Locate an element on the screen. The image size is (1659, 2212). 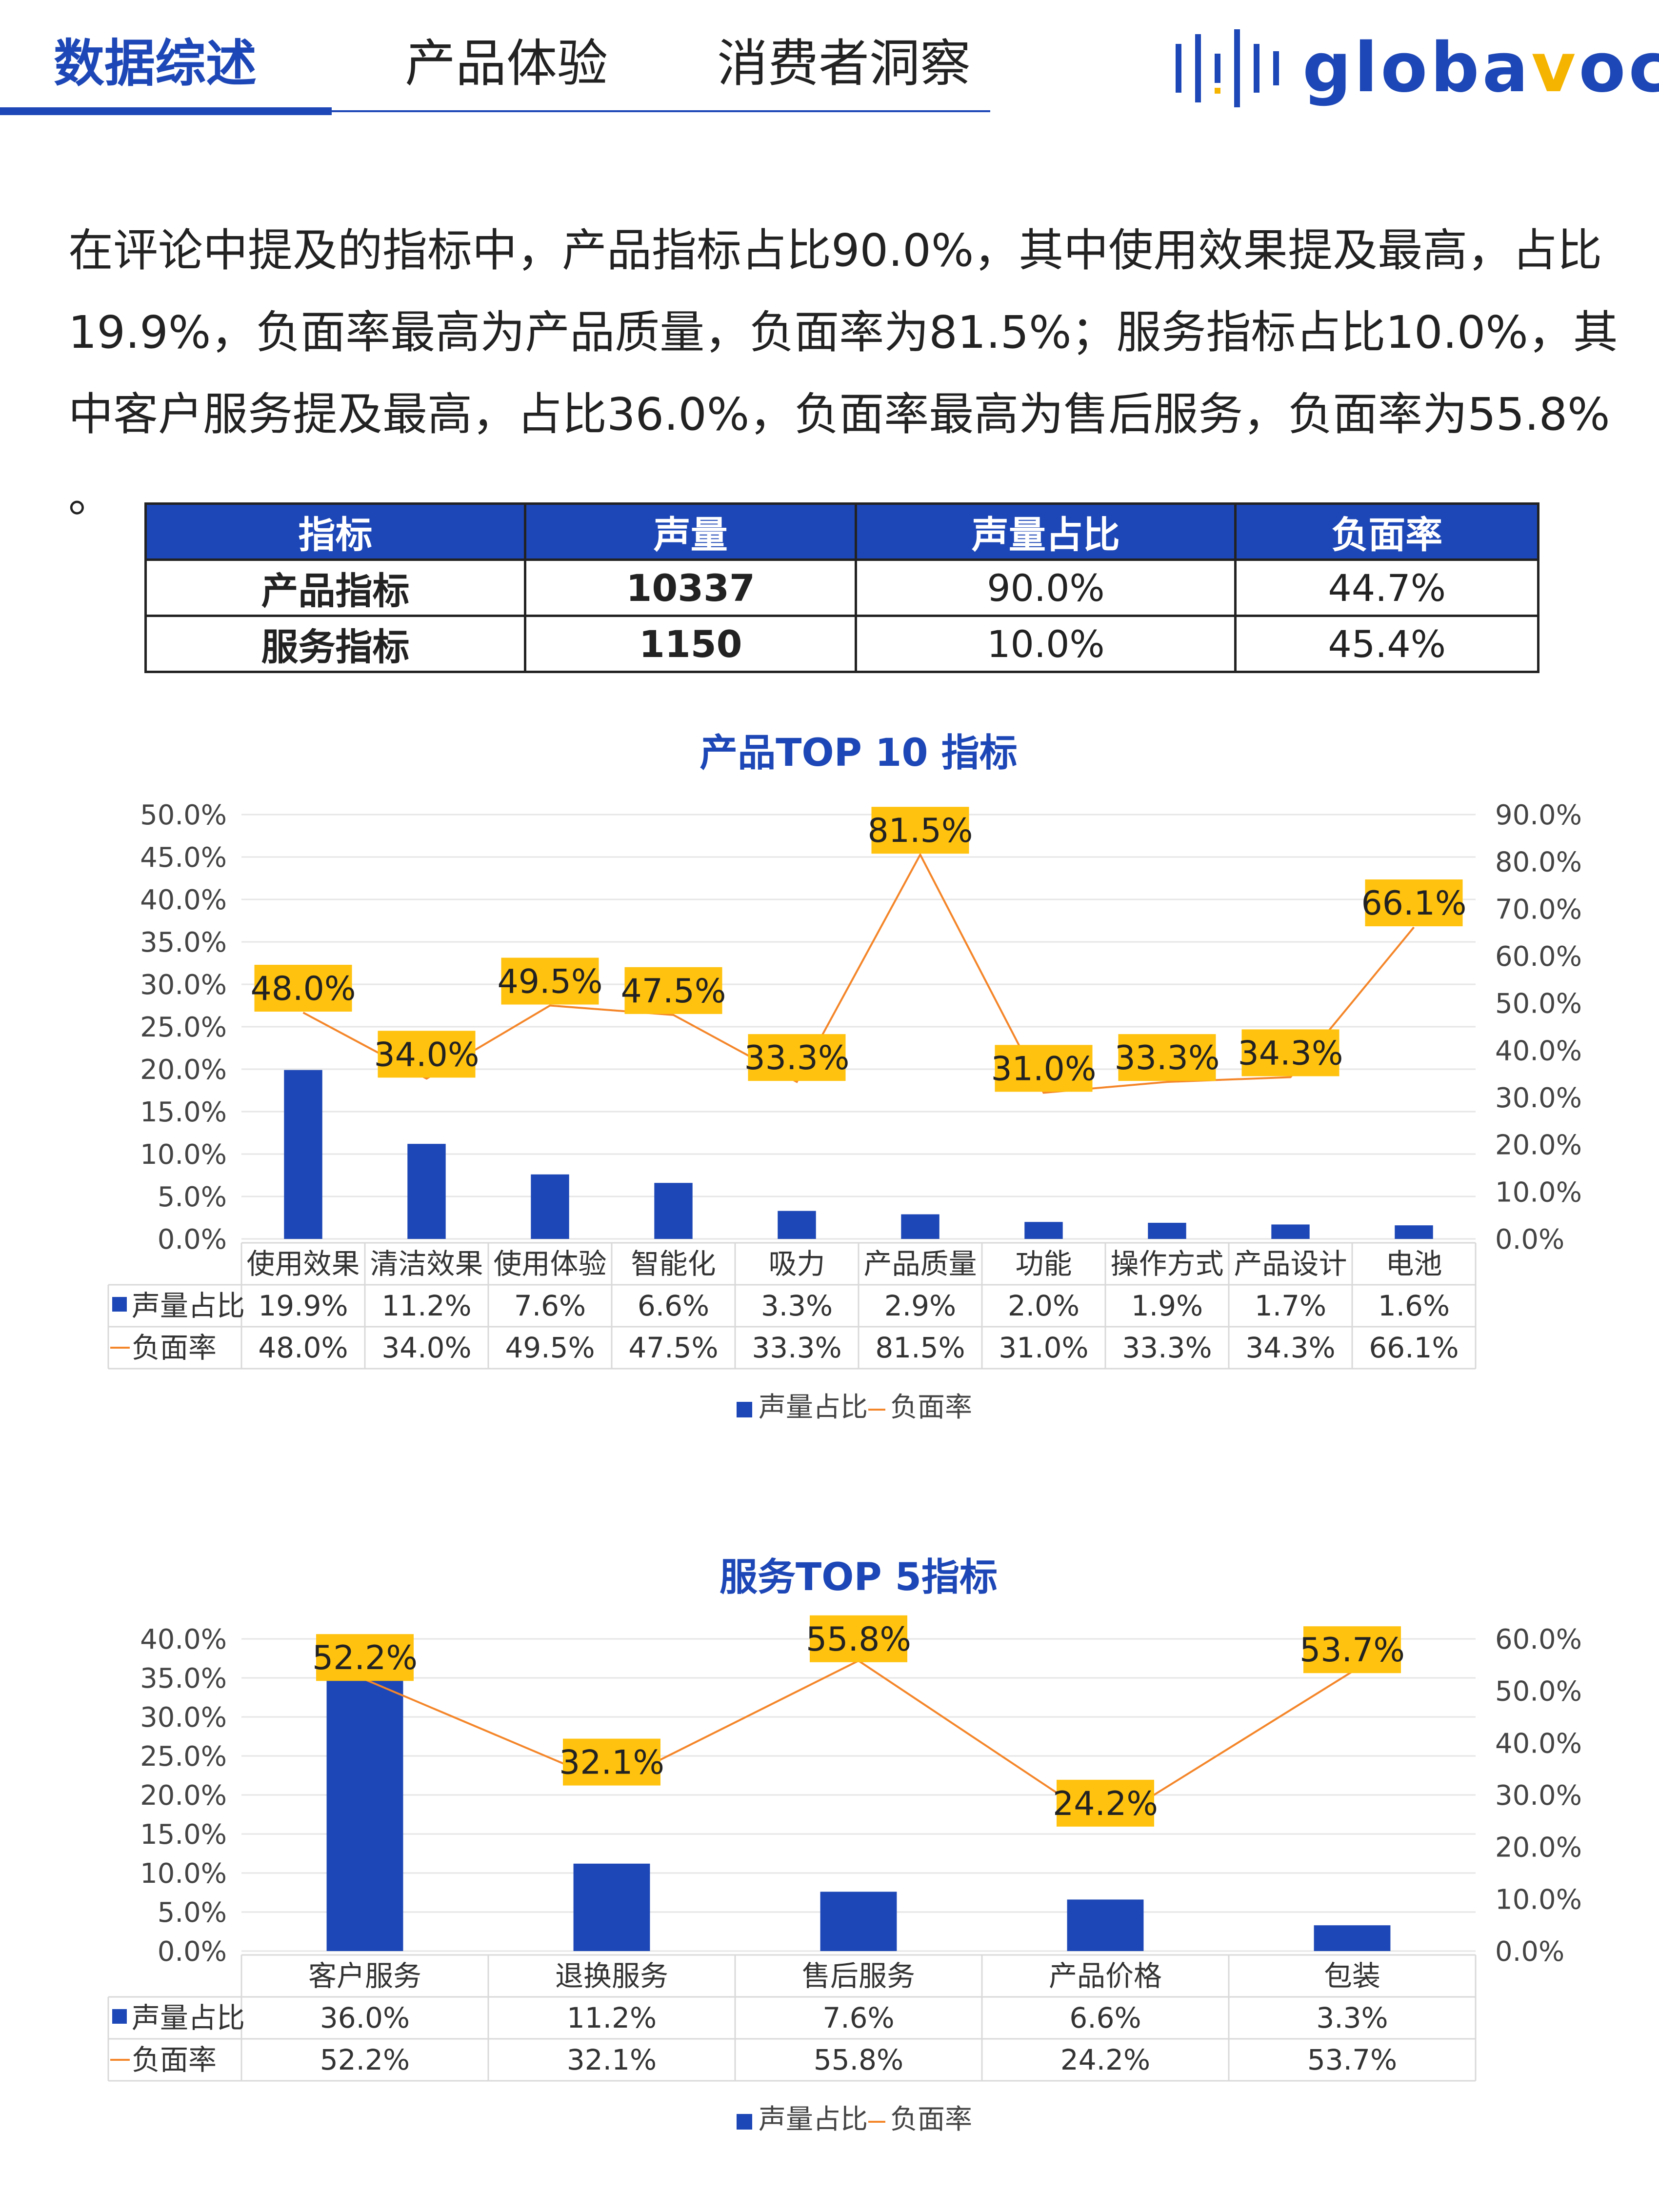
tab-product-experience: 产品体验 is located at coordinates (506, 63).